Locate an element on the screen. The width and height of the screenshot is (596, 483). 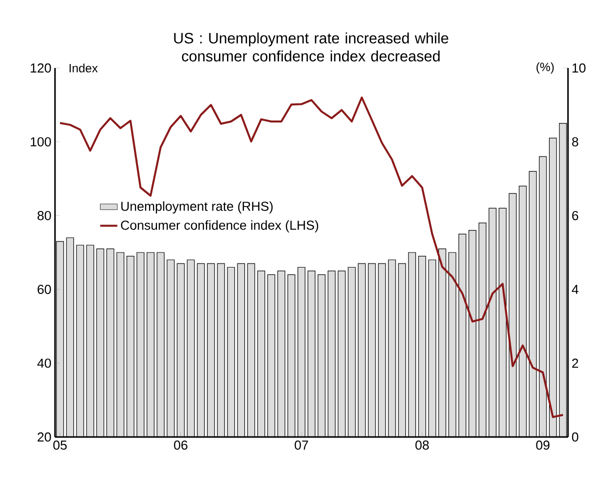
y-tick-label: 40 is located at coordinates (44, 363).